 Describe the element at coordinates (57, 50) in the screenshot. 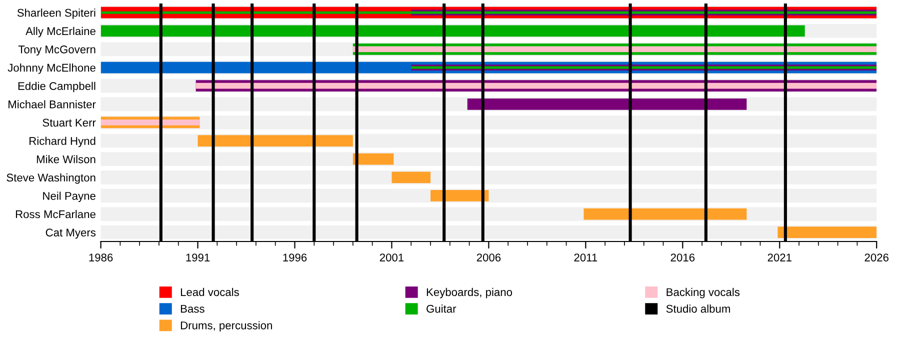

I see `y-tick-label: Tony McGovern` at that location.